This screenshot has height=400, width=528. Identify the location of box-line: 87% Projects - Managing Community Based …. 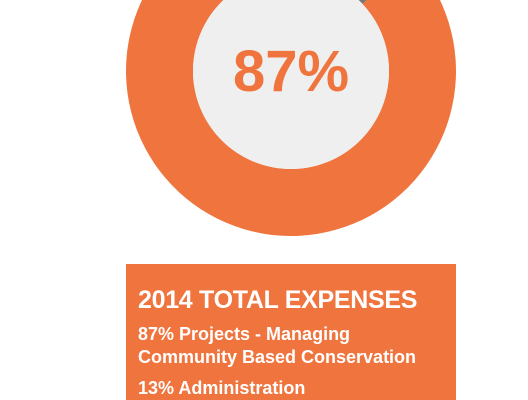
(277, 345).